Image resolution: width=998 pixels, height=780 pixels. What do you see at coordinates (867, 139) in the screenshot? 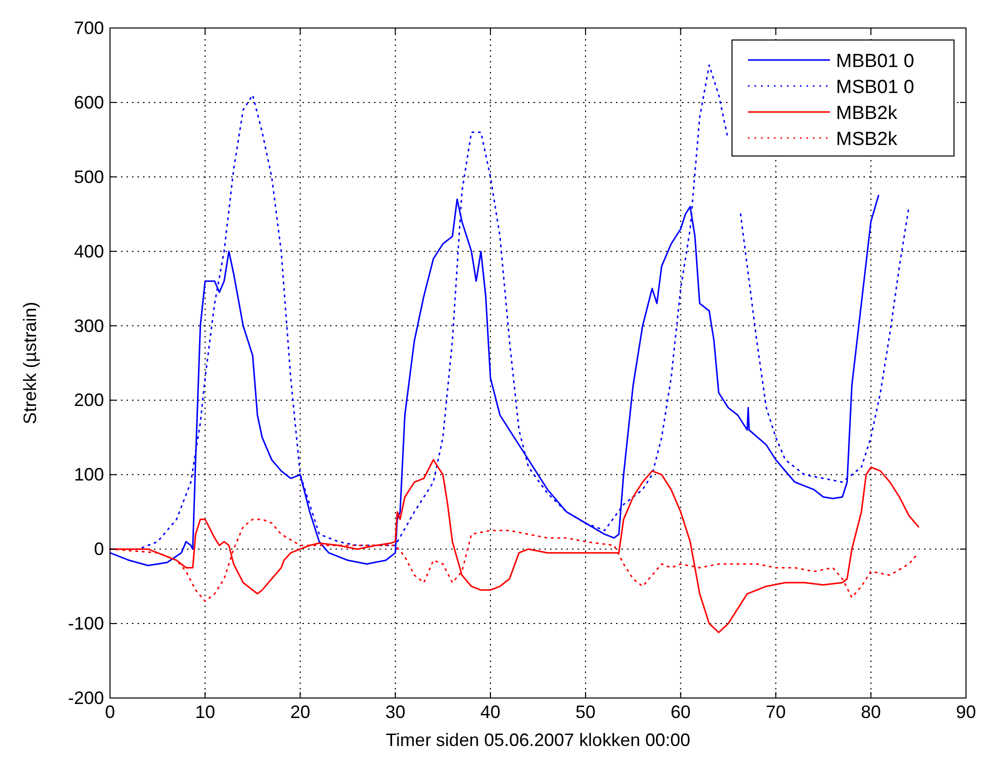
I see `legend-label: MSB2k` at bounding box center [867, 139].